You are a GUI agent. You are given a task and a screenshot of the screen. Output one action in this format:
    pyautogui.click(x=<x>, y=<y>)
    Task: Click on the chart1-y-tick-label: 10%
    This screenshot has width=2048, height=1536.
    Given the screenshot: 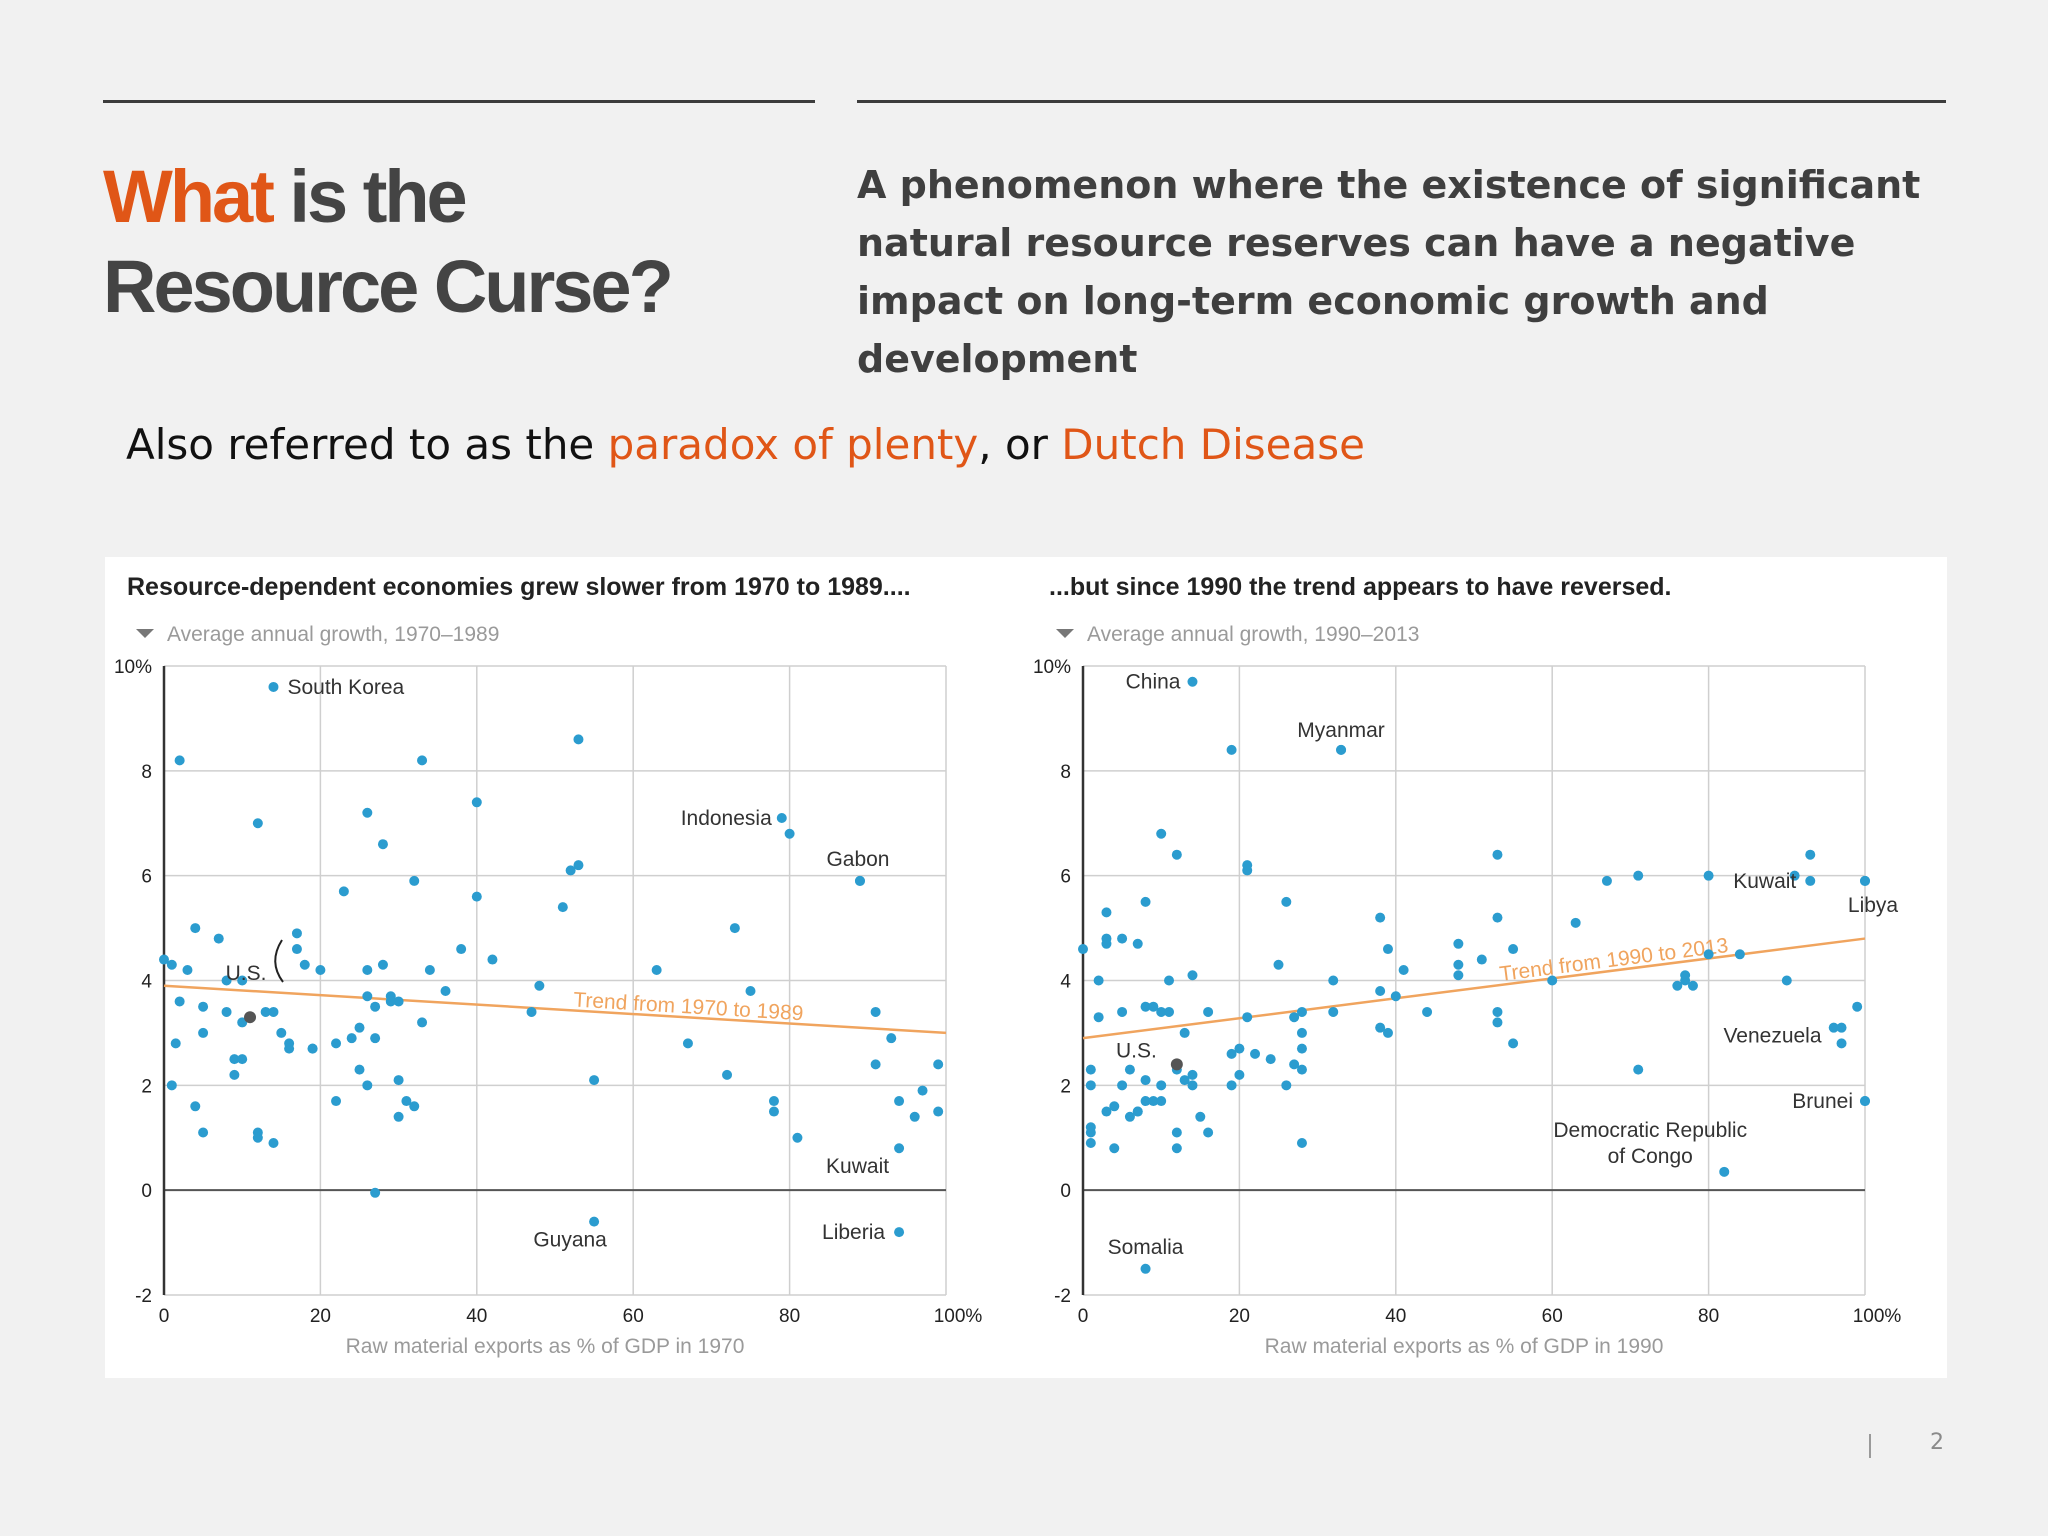 What is the action you would take?
    pyautogui.click(x=133, y=667)
    